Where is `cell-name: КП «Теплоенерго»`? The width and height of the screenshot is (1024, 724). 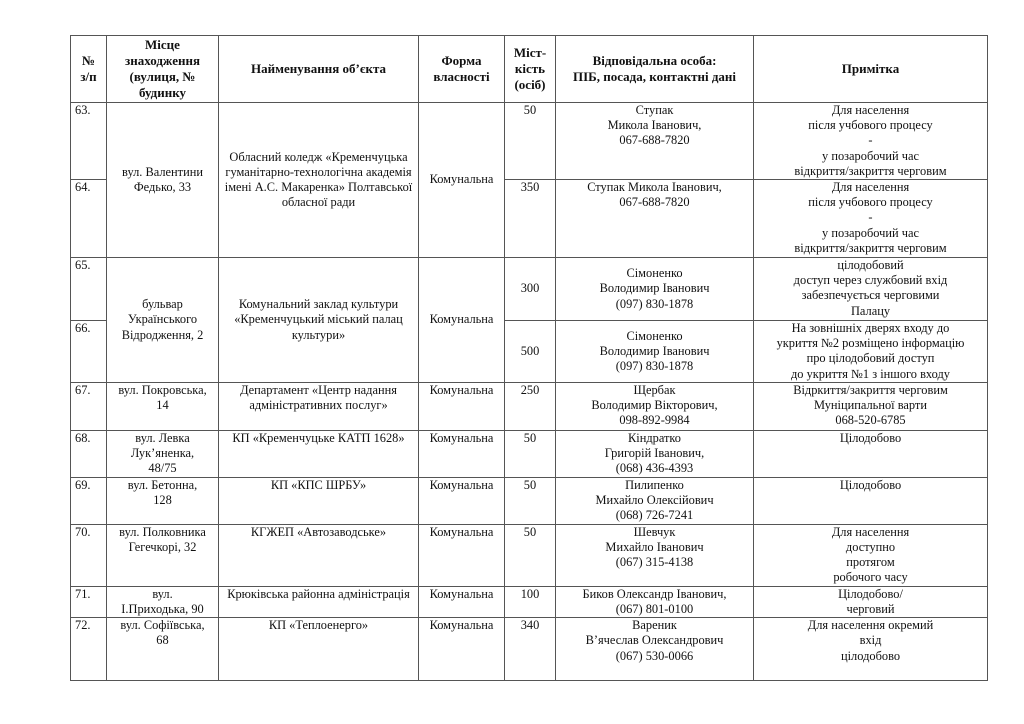
cell-name: КП «Теплоенерго» is located at coordinates (318, 649).